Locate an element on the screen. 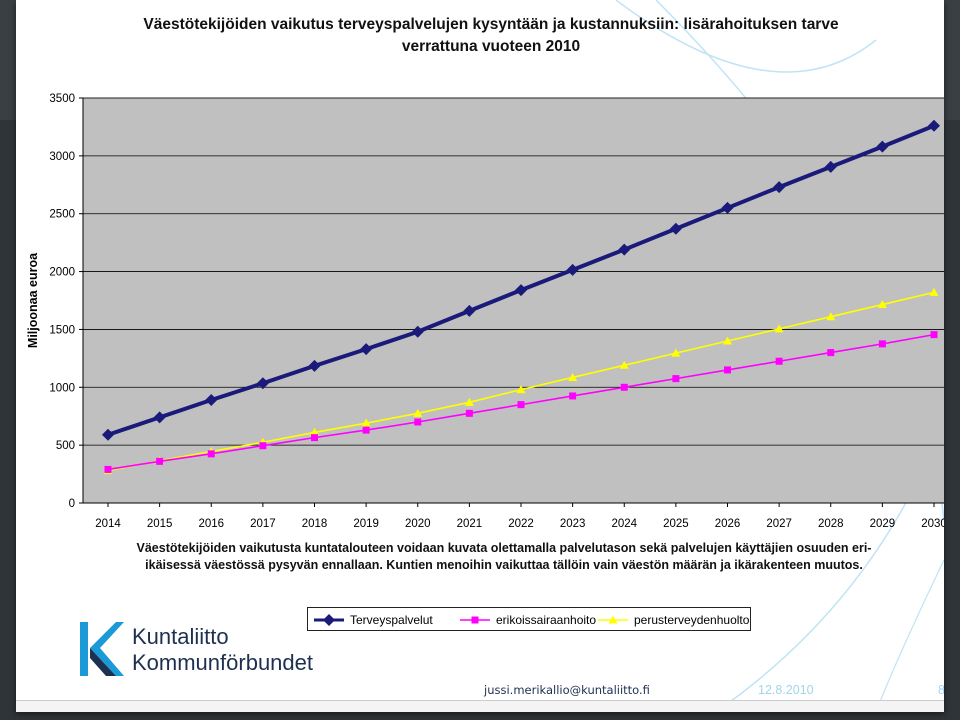 Image resolution: width=960 pixels, height=720 pixels. x-tick-label: 2019 is located at coordinates (366, 524).